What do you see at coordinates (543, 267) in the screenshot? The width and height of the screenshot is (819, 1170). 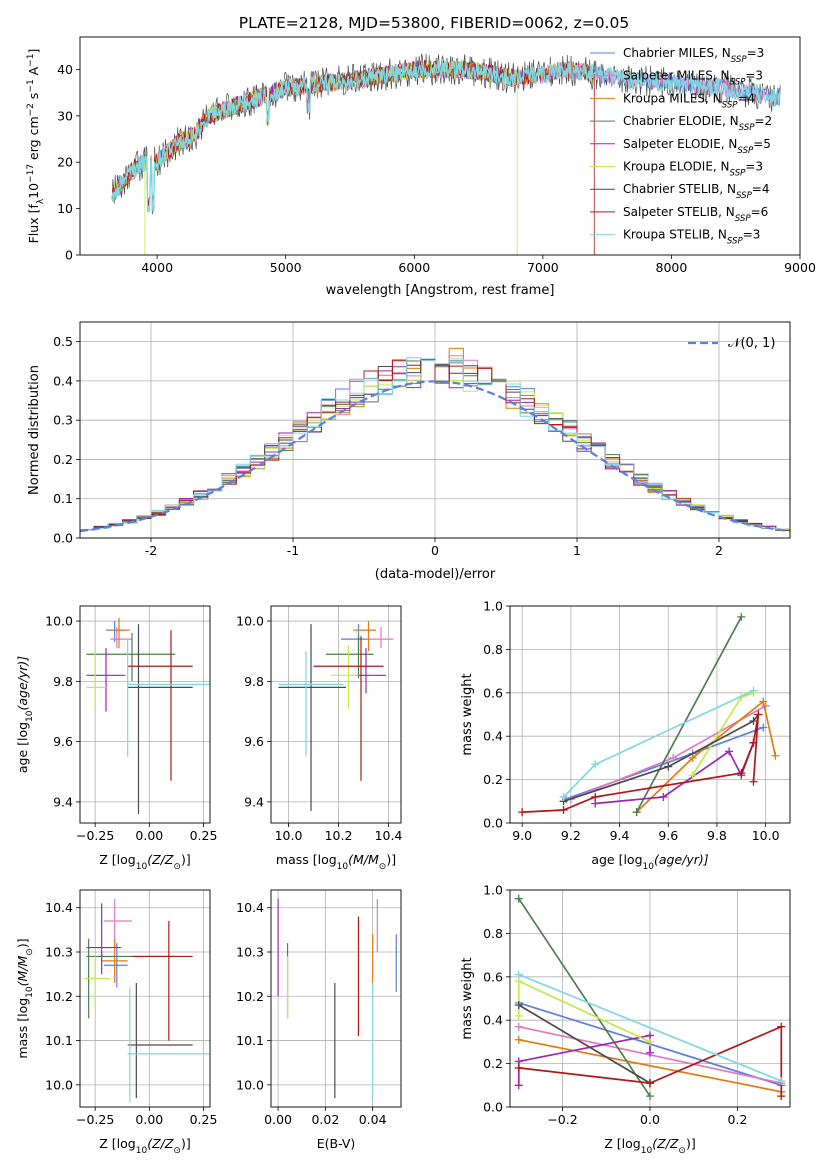 I see `x-tick-label: 7000` at bounding box center [543, 267].